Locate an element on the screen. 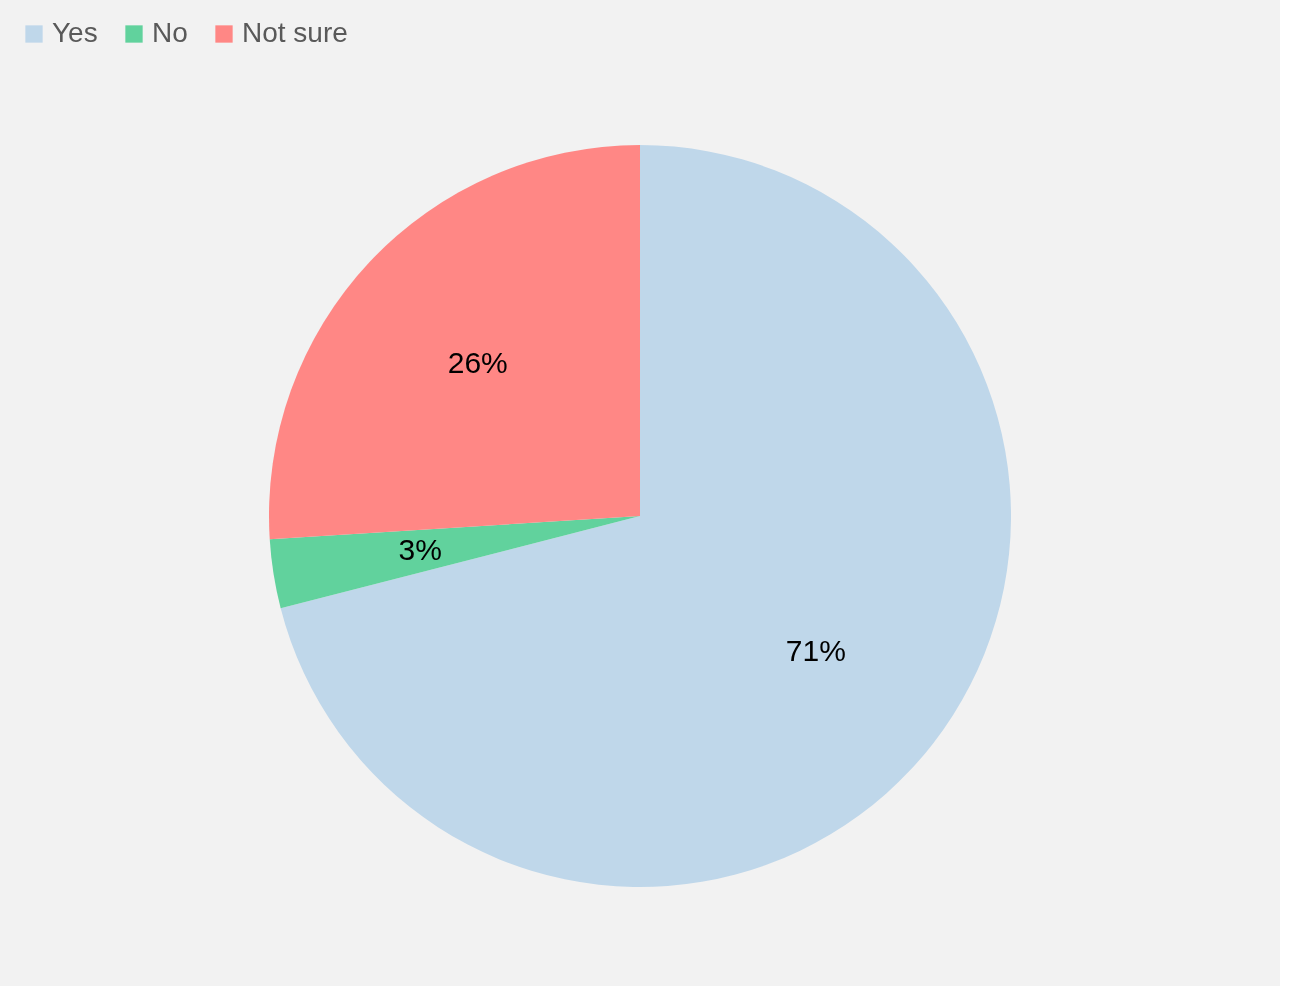 The height and width of the screenshot is (988, 1300). legend-label: Yes is located at coordinates (75, 32).